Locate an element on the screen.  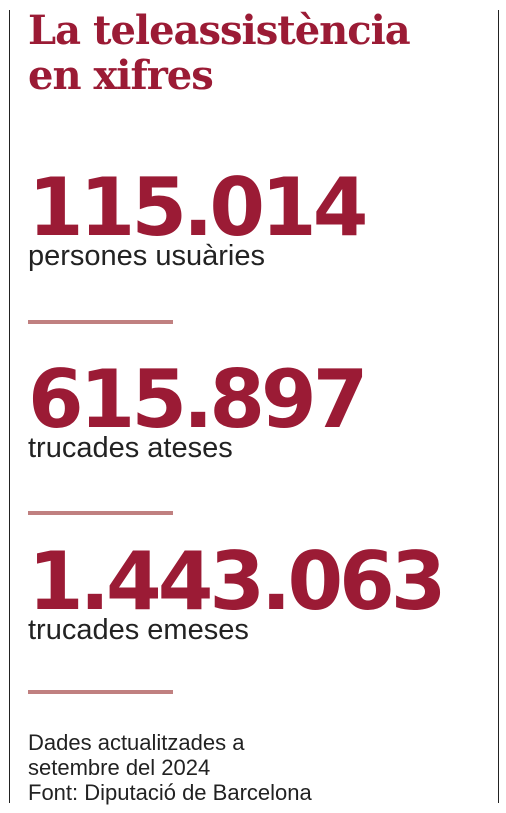
title-line-1: La teleassistència is located at coordinates (219, 30).